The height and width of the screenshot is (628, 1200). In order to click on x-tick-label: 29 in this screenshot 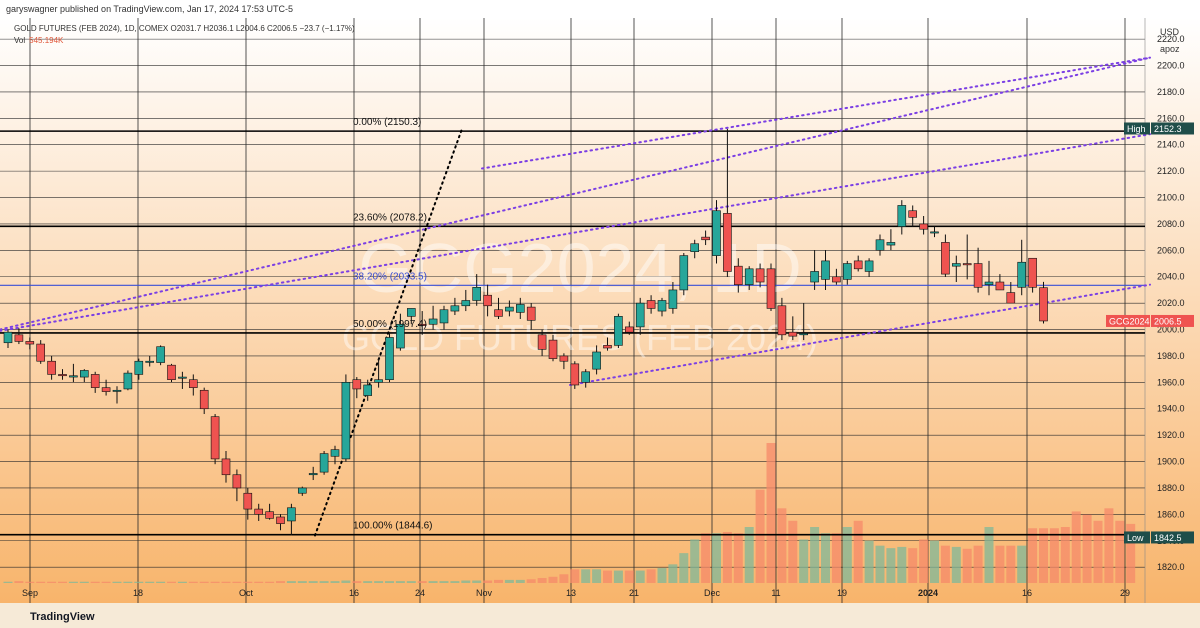, I will do `click(1125, 593)`.